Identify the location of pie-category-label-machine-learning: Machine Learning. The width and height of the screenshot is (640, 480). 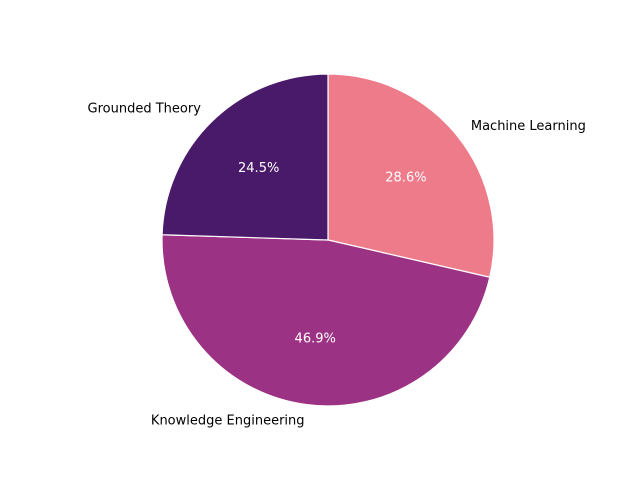
(528, 126).